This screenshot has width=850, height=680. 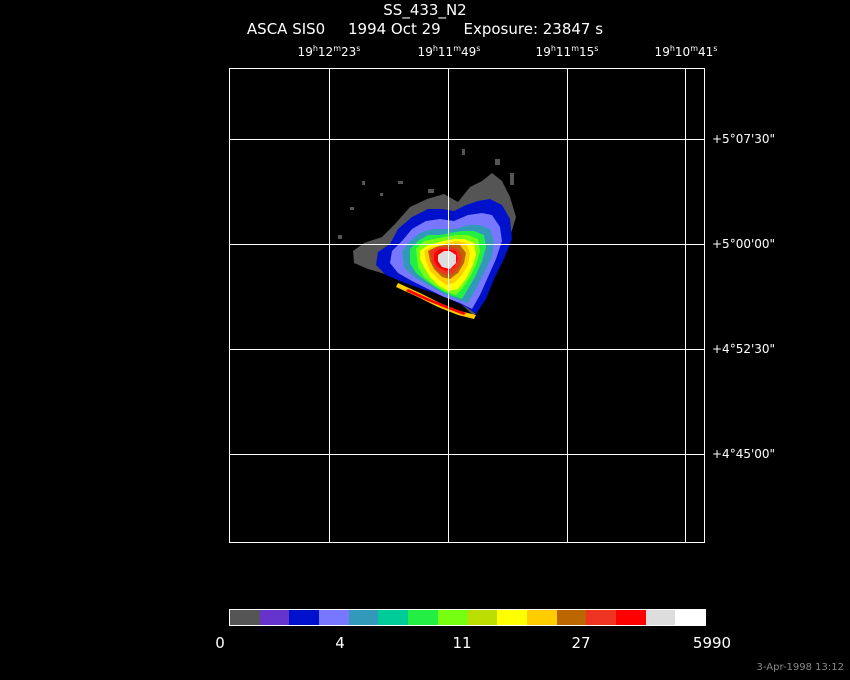 What do you see at coordinates (340, 643) in the screenshot?
I see `colorbar-label: 4` at bounding box center [340, 643].